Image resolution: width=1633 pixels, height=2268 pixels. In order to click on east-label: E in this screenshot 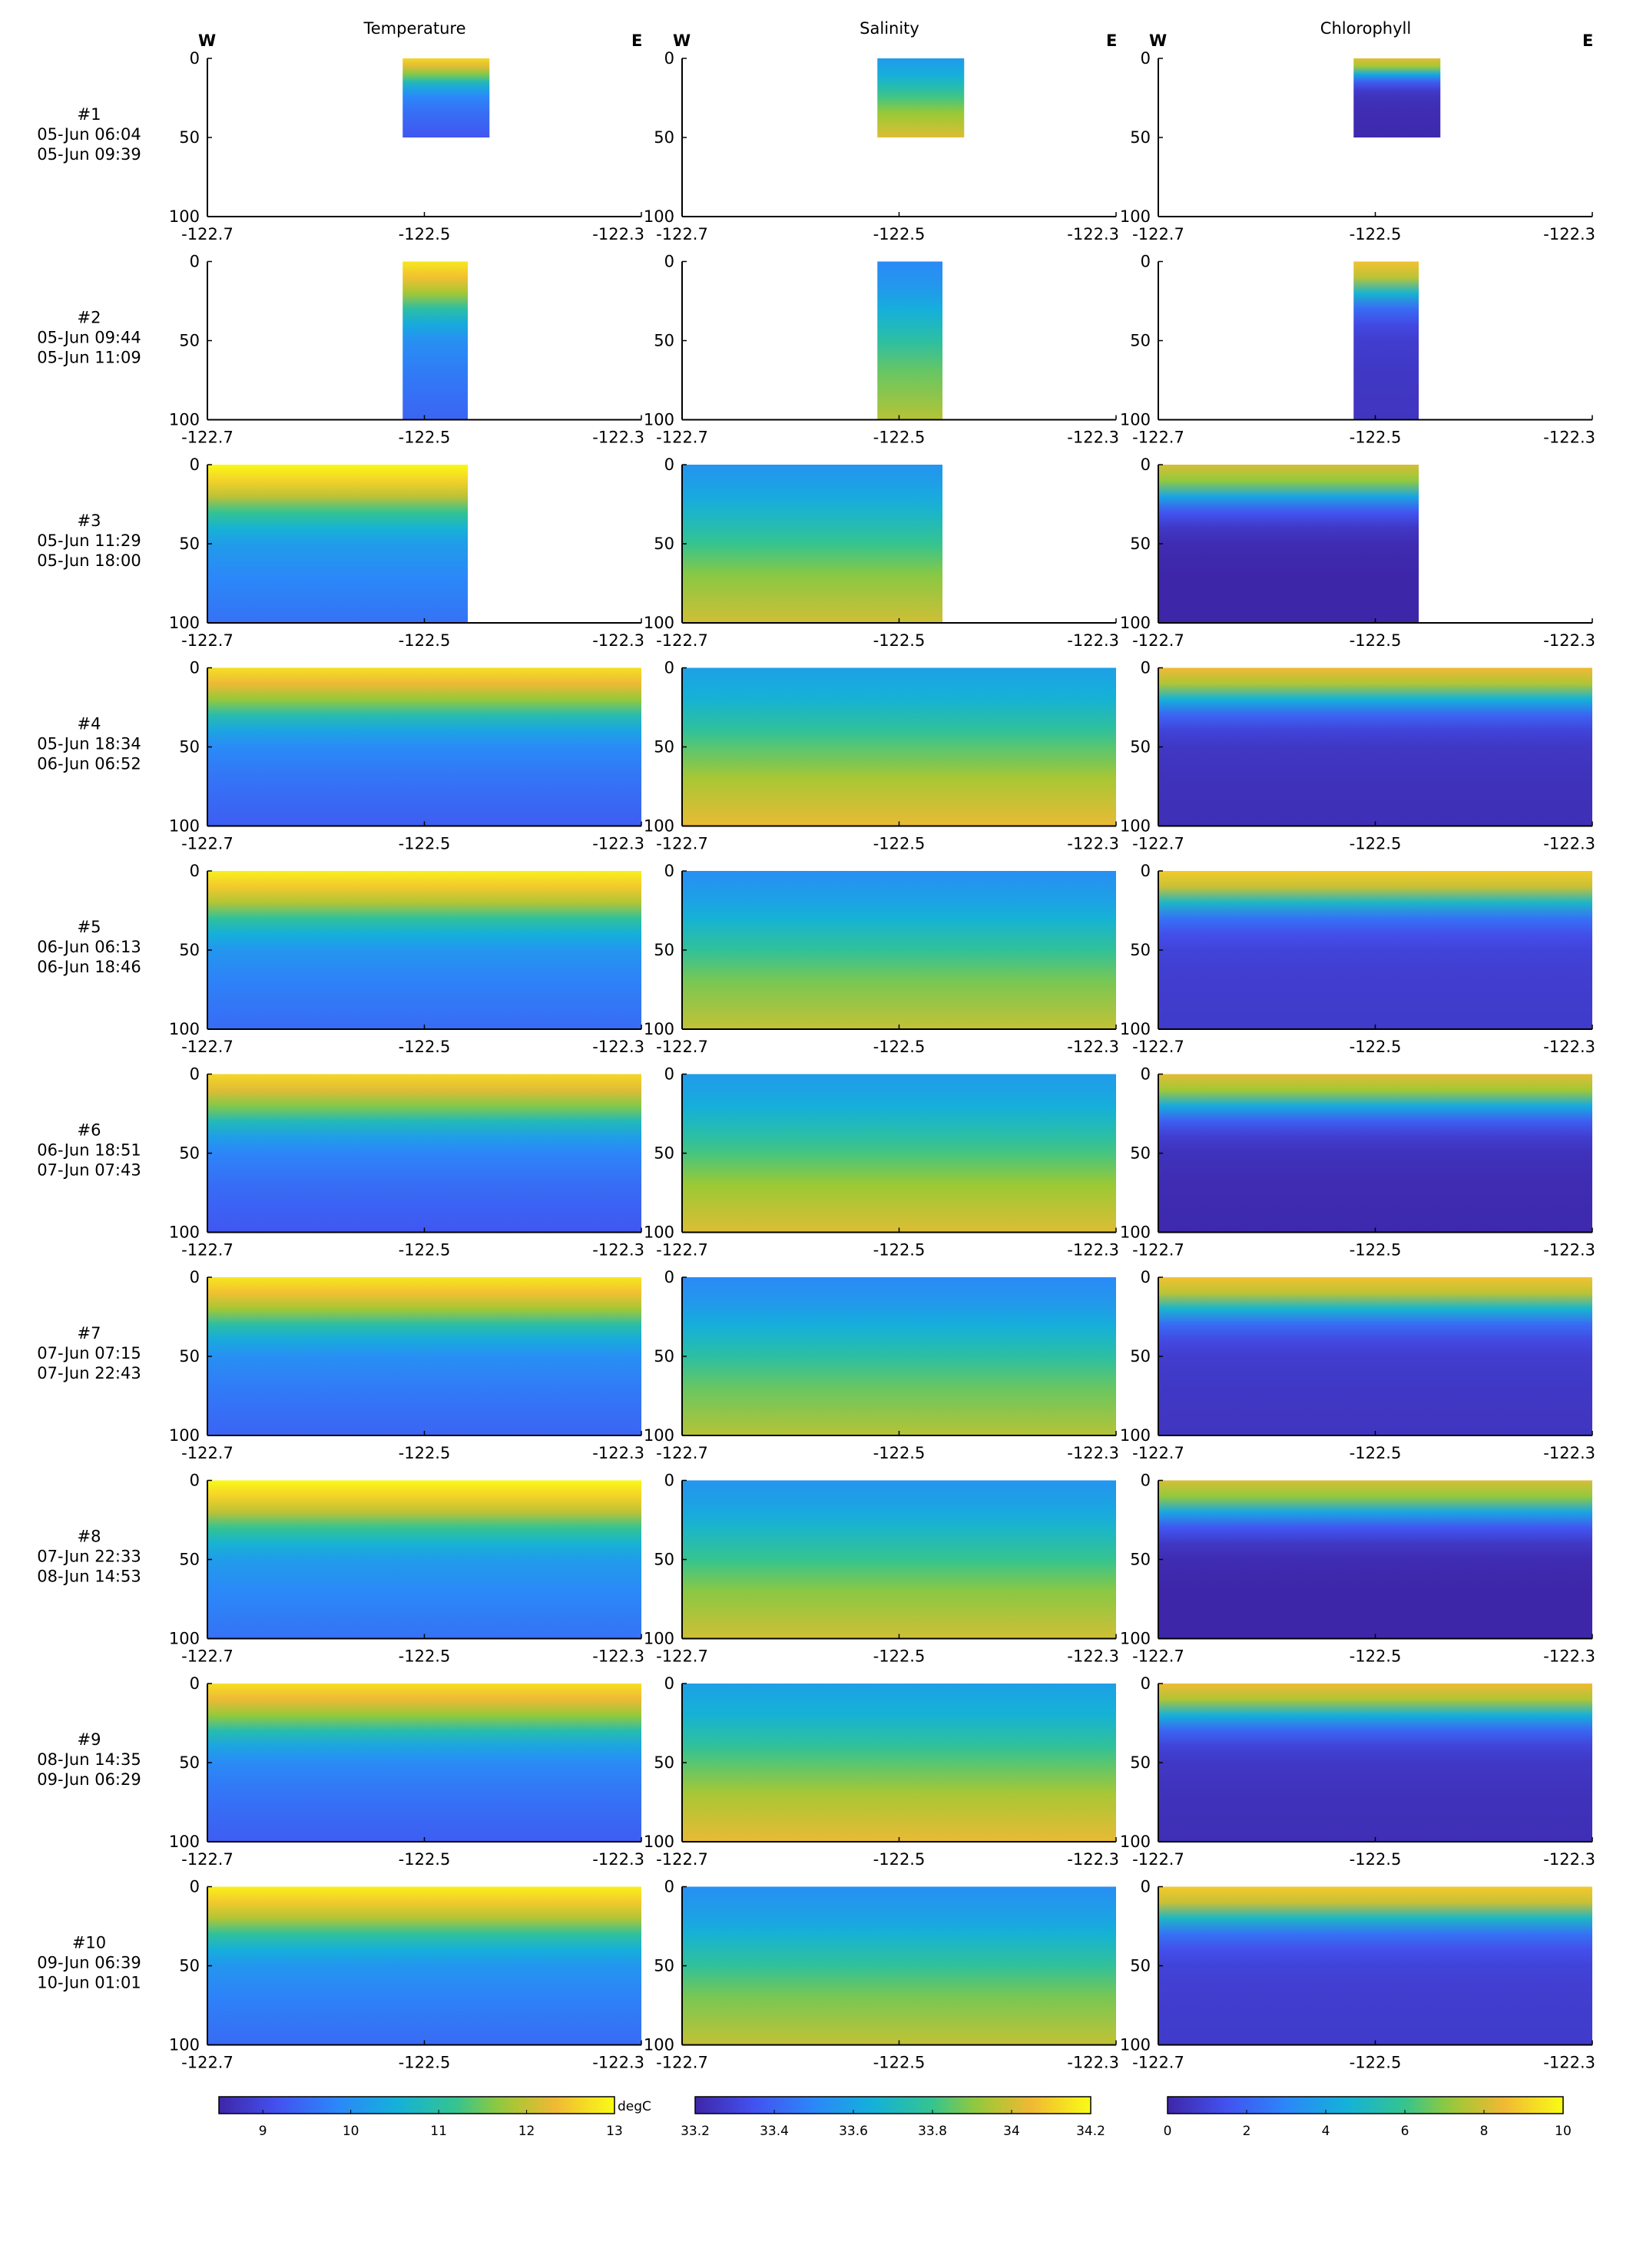, I will do `click(1112, 40)`.